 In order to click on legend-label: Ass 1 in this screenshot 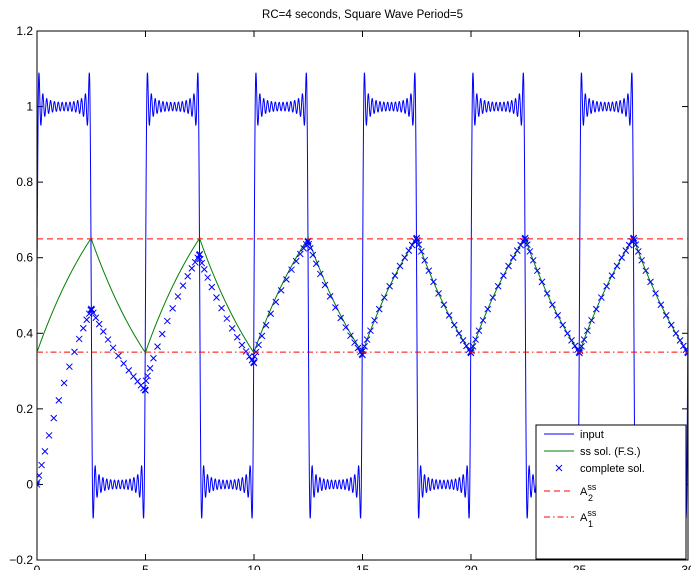, I will do `click(588, 518)`.